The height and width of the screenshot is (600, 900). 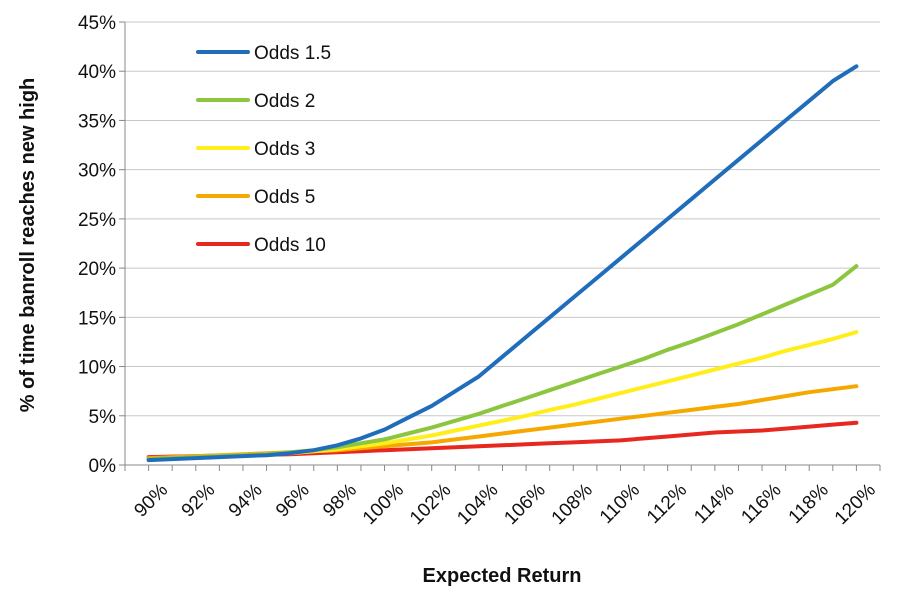 I want to click on y-tick-label: 25%, so click(x=97, y=220).